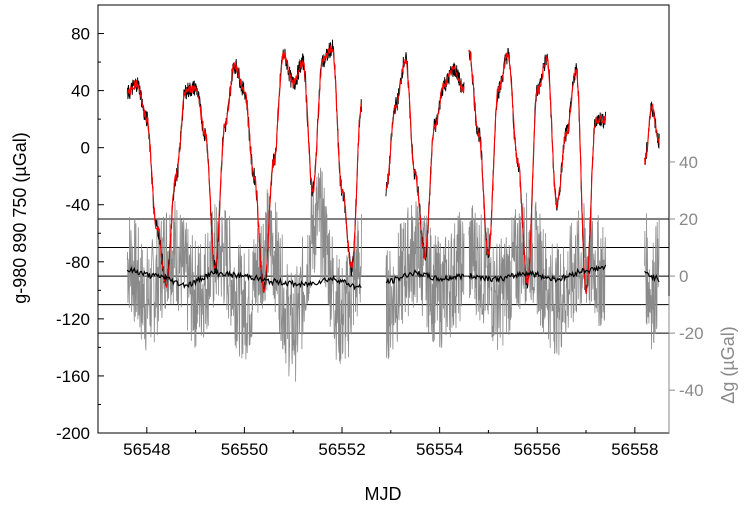 The width and height of the screenshot is (749, 510). Describe the element at coordinates (80, 91) in the screenshot. I see `y-tick-label: 40` at that location.